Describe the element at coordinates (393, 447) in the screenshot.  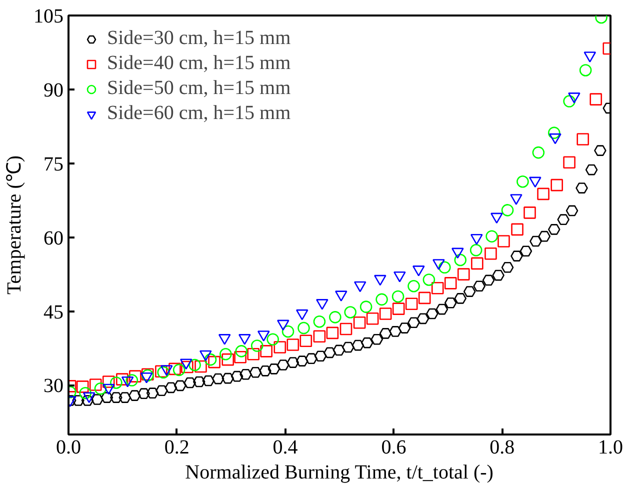
I see `x-tick-label: 0.6` at that location.